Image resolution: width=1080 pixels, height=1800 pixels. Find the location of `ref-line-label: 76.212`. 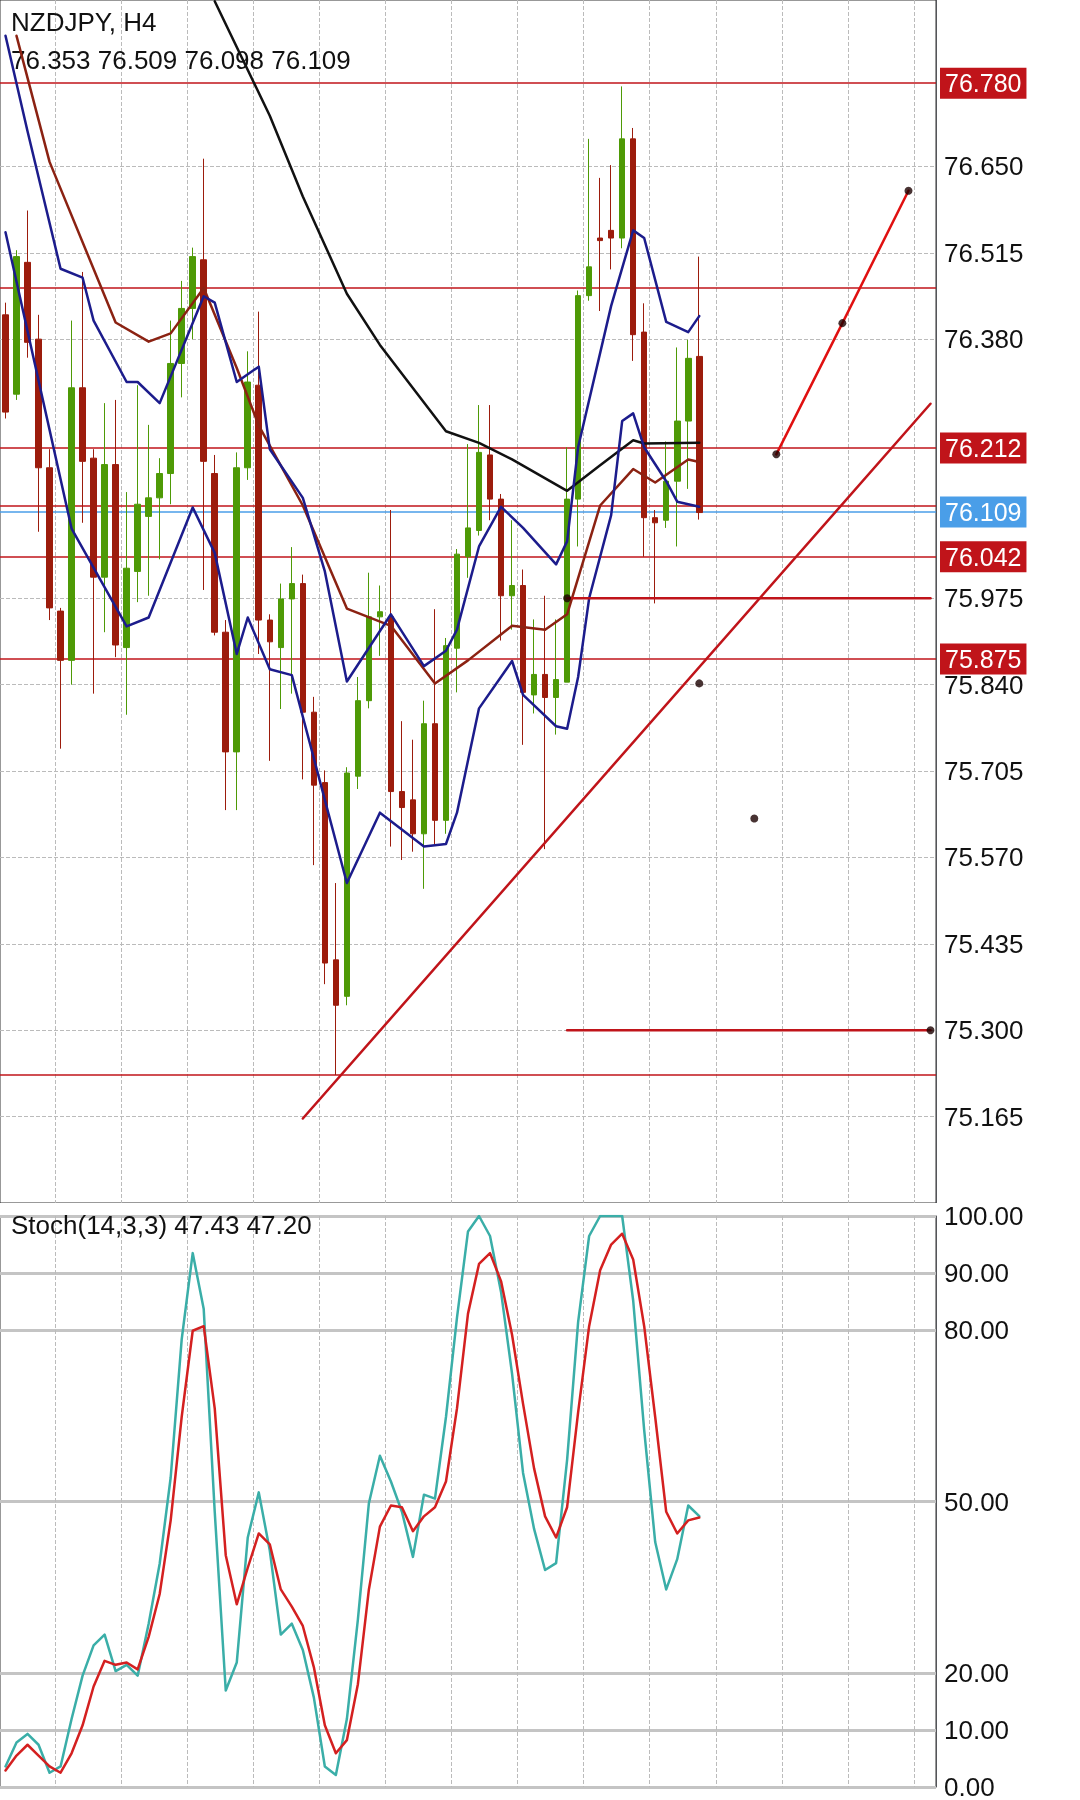

ref-line-label: 76.212 is located at coordinates (983, 447).